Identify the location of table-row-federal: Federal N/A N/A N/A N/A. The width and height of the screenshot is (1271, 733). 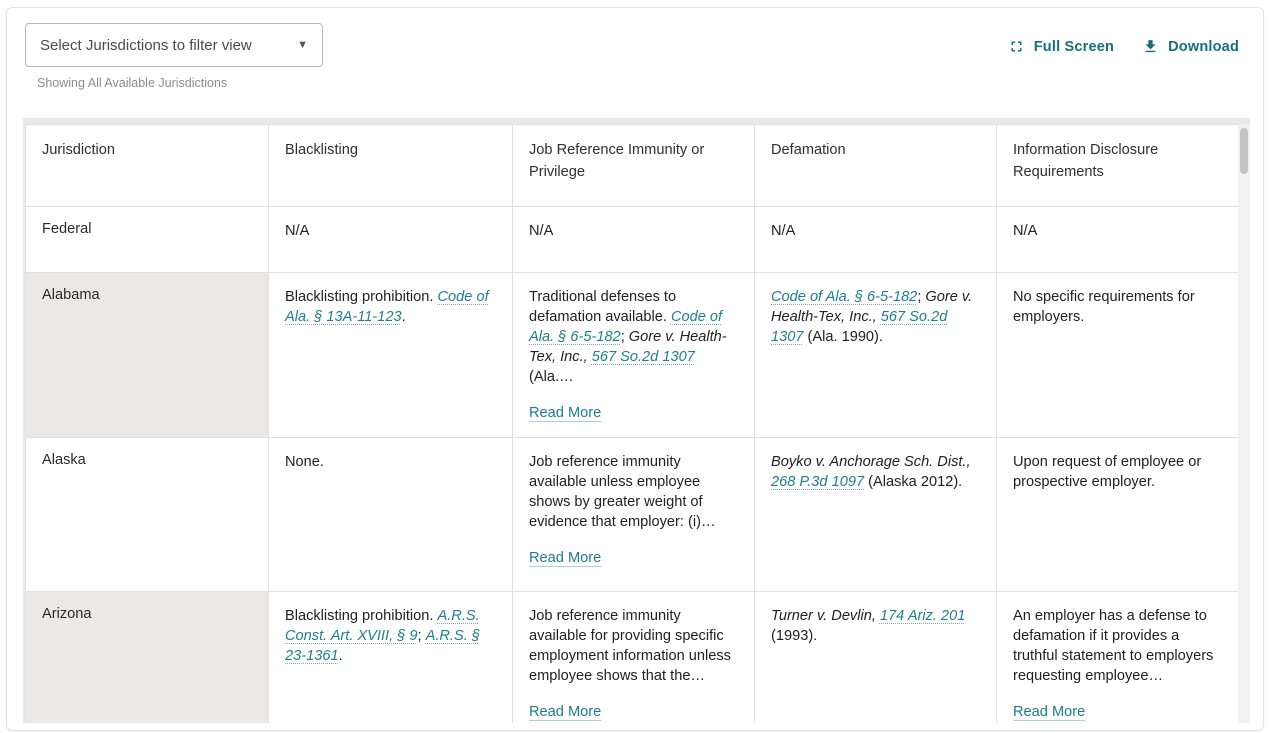
(632, 239).